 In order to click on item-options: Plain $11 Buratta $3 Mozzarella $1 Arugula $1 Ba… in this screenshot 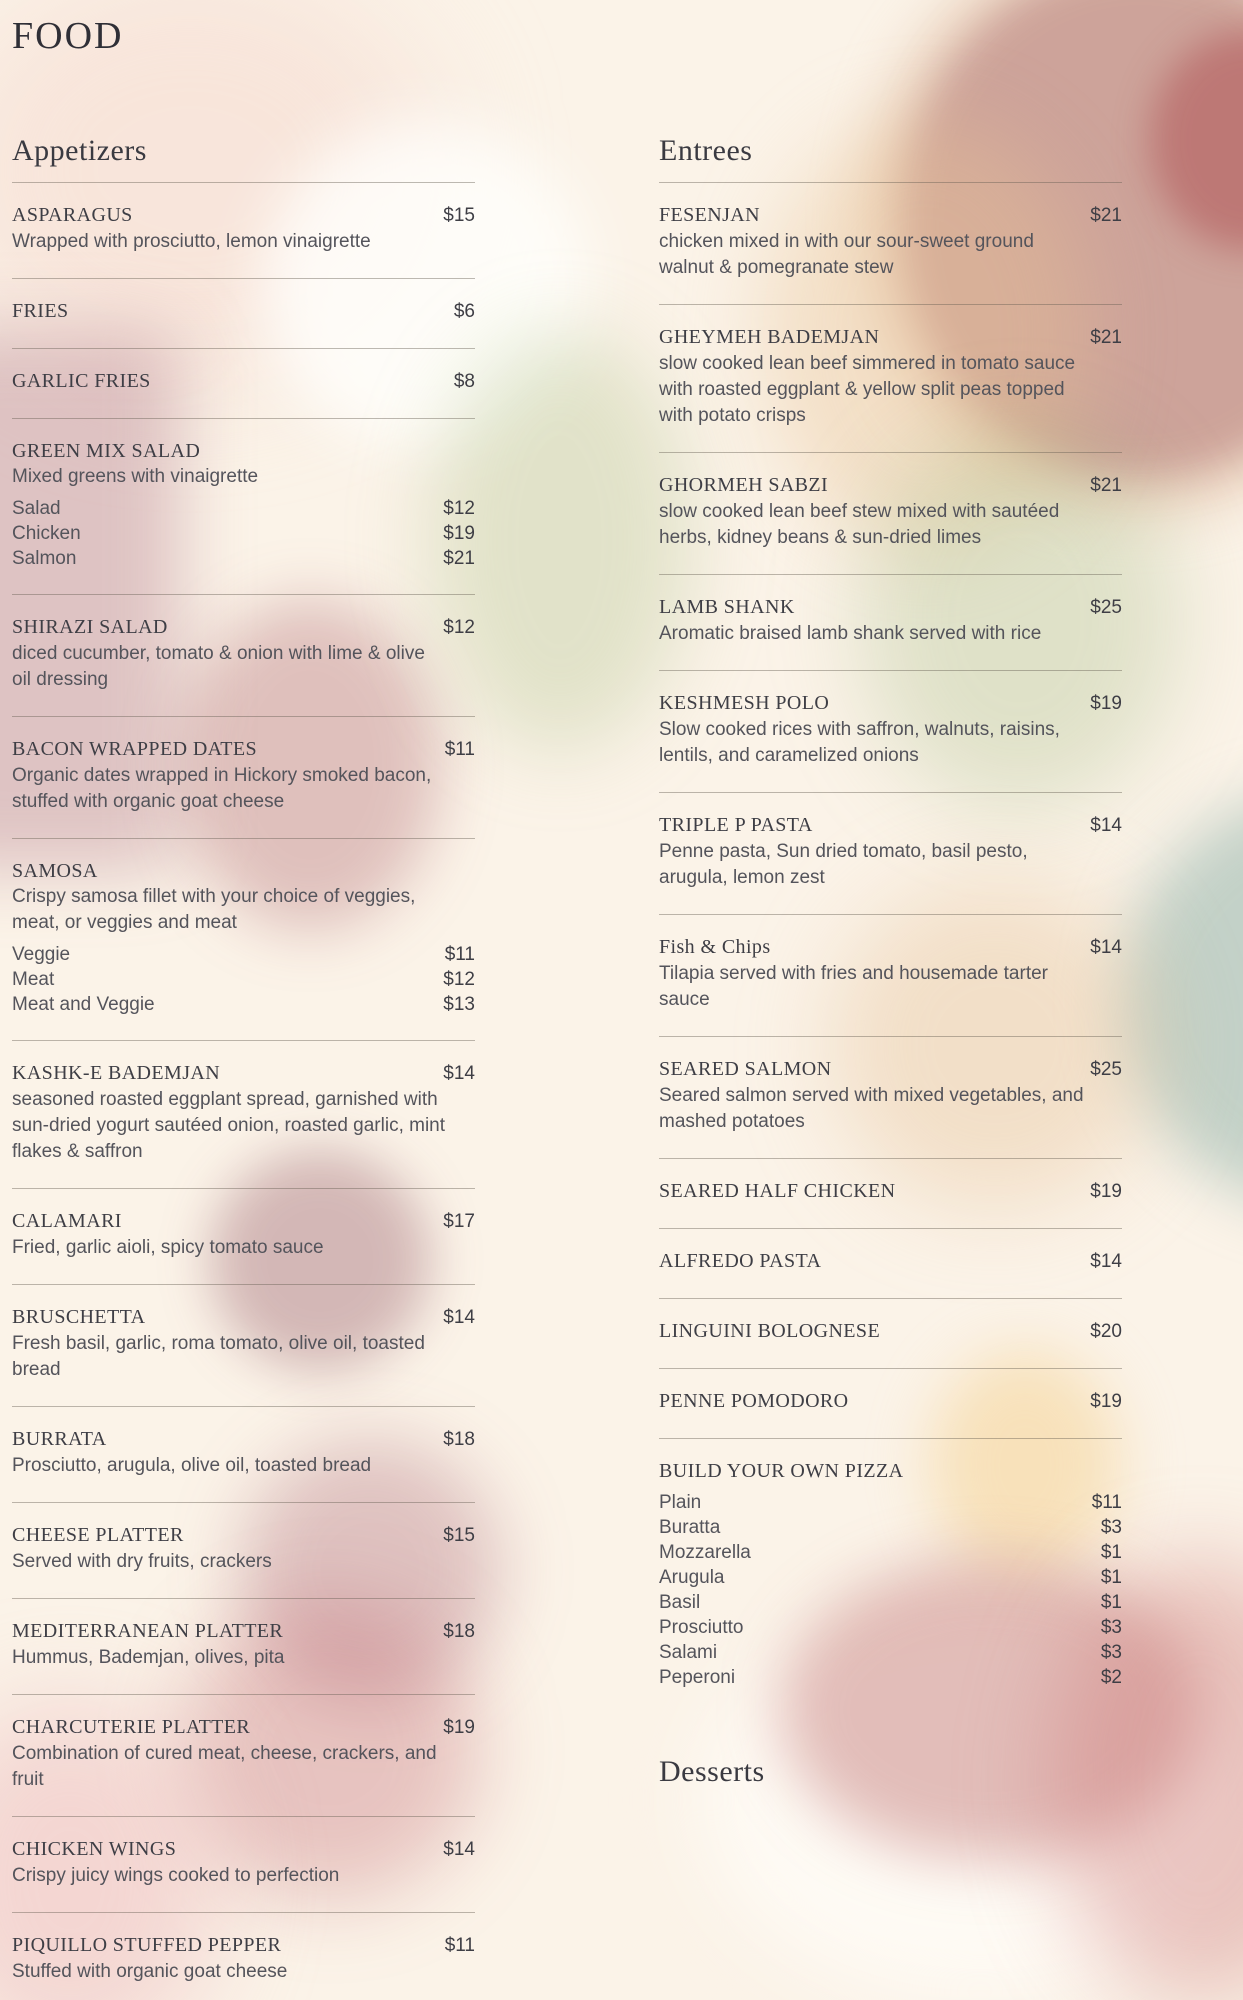, I will do `click(890, 1590)`.